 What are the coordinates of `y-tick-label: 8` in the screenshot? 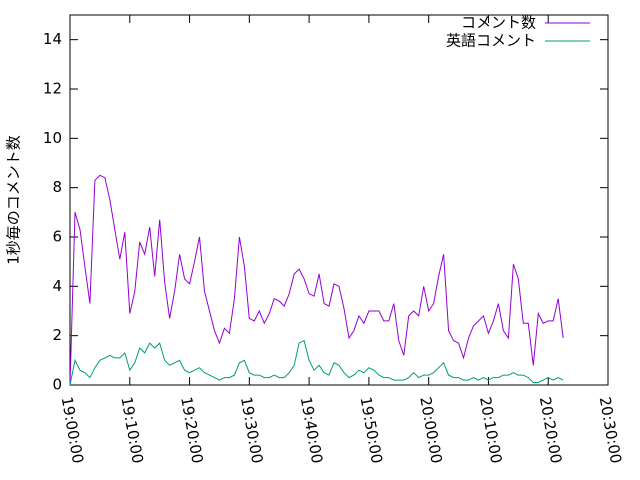 It's located at (57, 187).